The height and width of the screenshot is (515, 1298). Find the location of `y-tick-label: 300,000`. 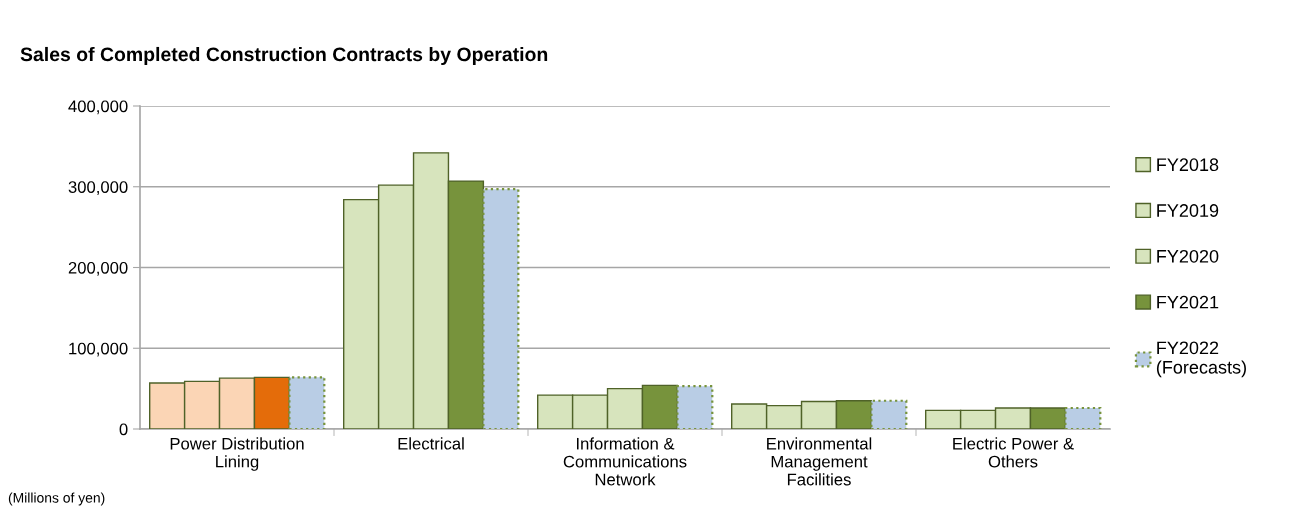

y-tick-label: 300,000 is located at coordinates (98, 188).